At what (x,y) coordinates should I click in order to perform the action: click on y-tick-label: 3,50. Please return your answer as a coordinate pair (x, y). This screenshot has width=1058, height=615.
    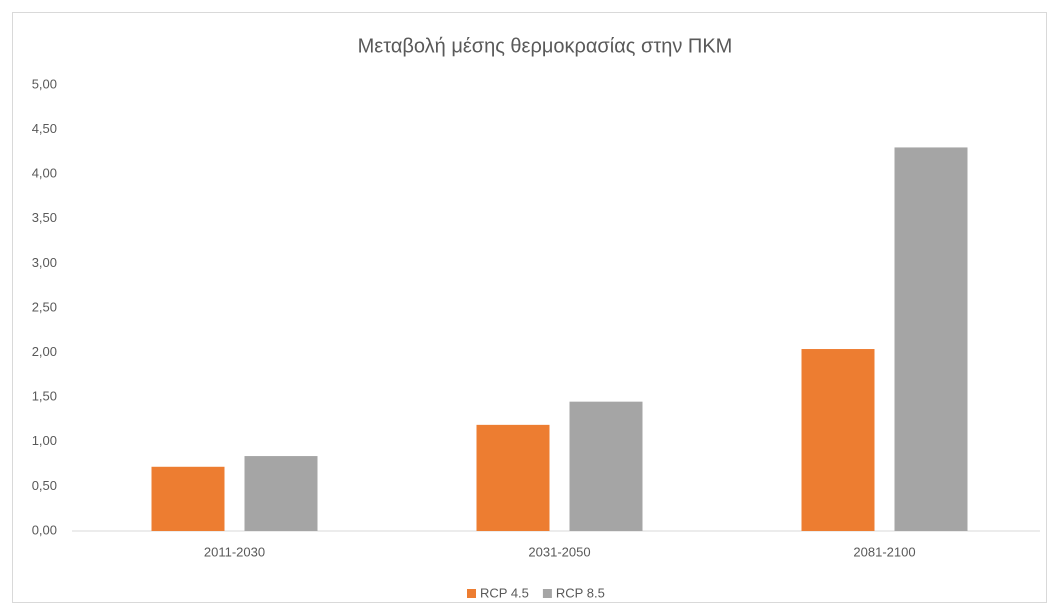
    Looking at the image, I should click on (44, 217).